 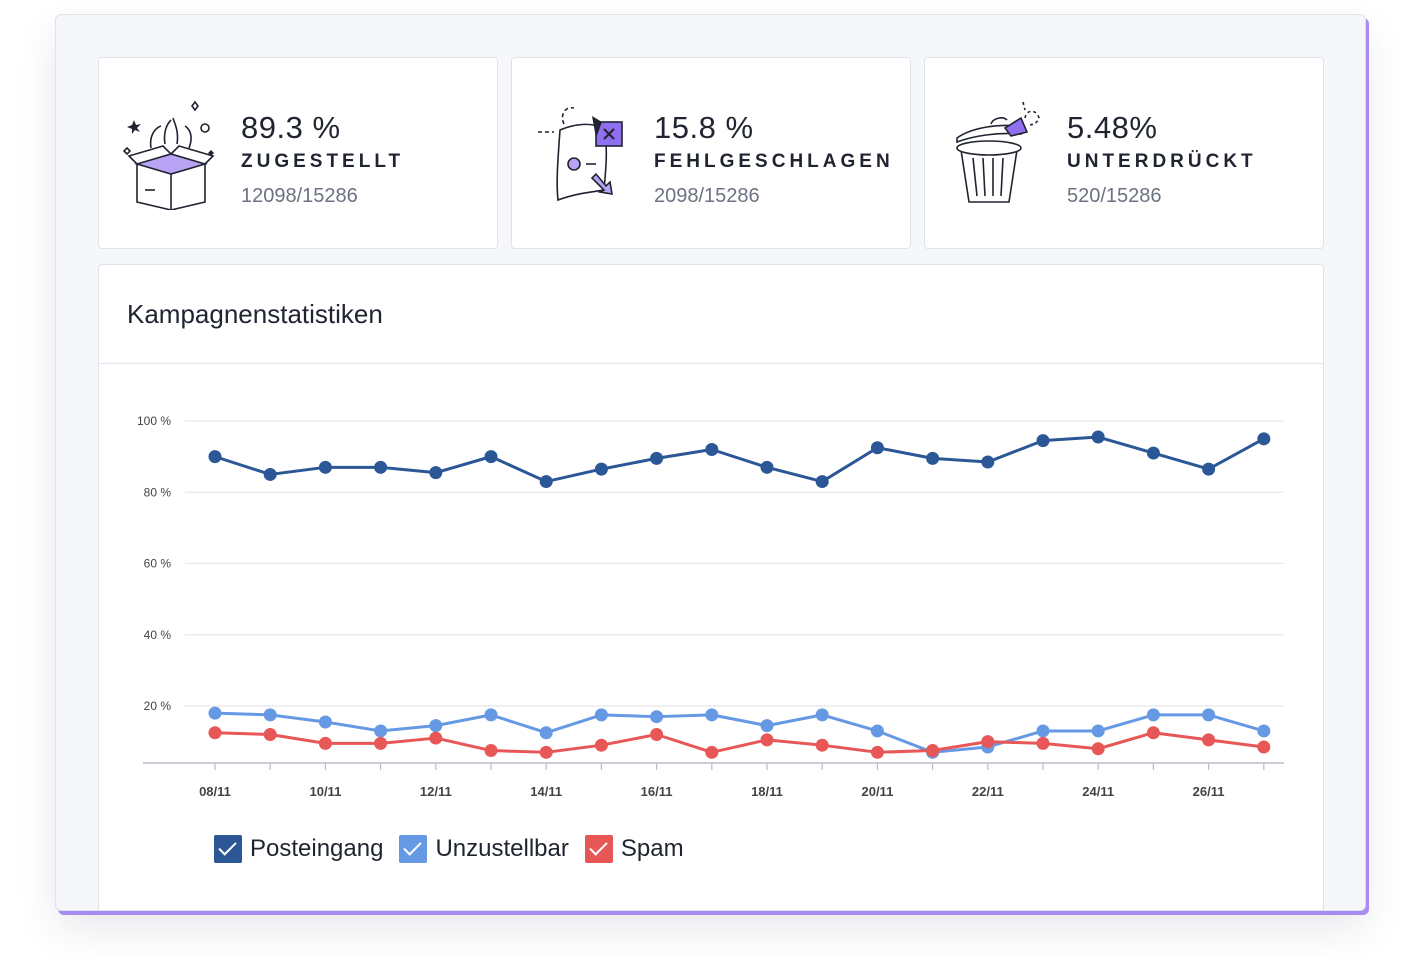 I want to click on chart-legend: Posteingang Unzustellbar Spam, so click(x=449, y=849).